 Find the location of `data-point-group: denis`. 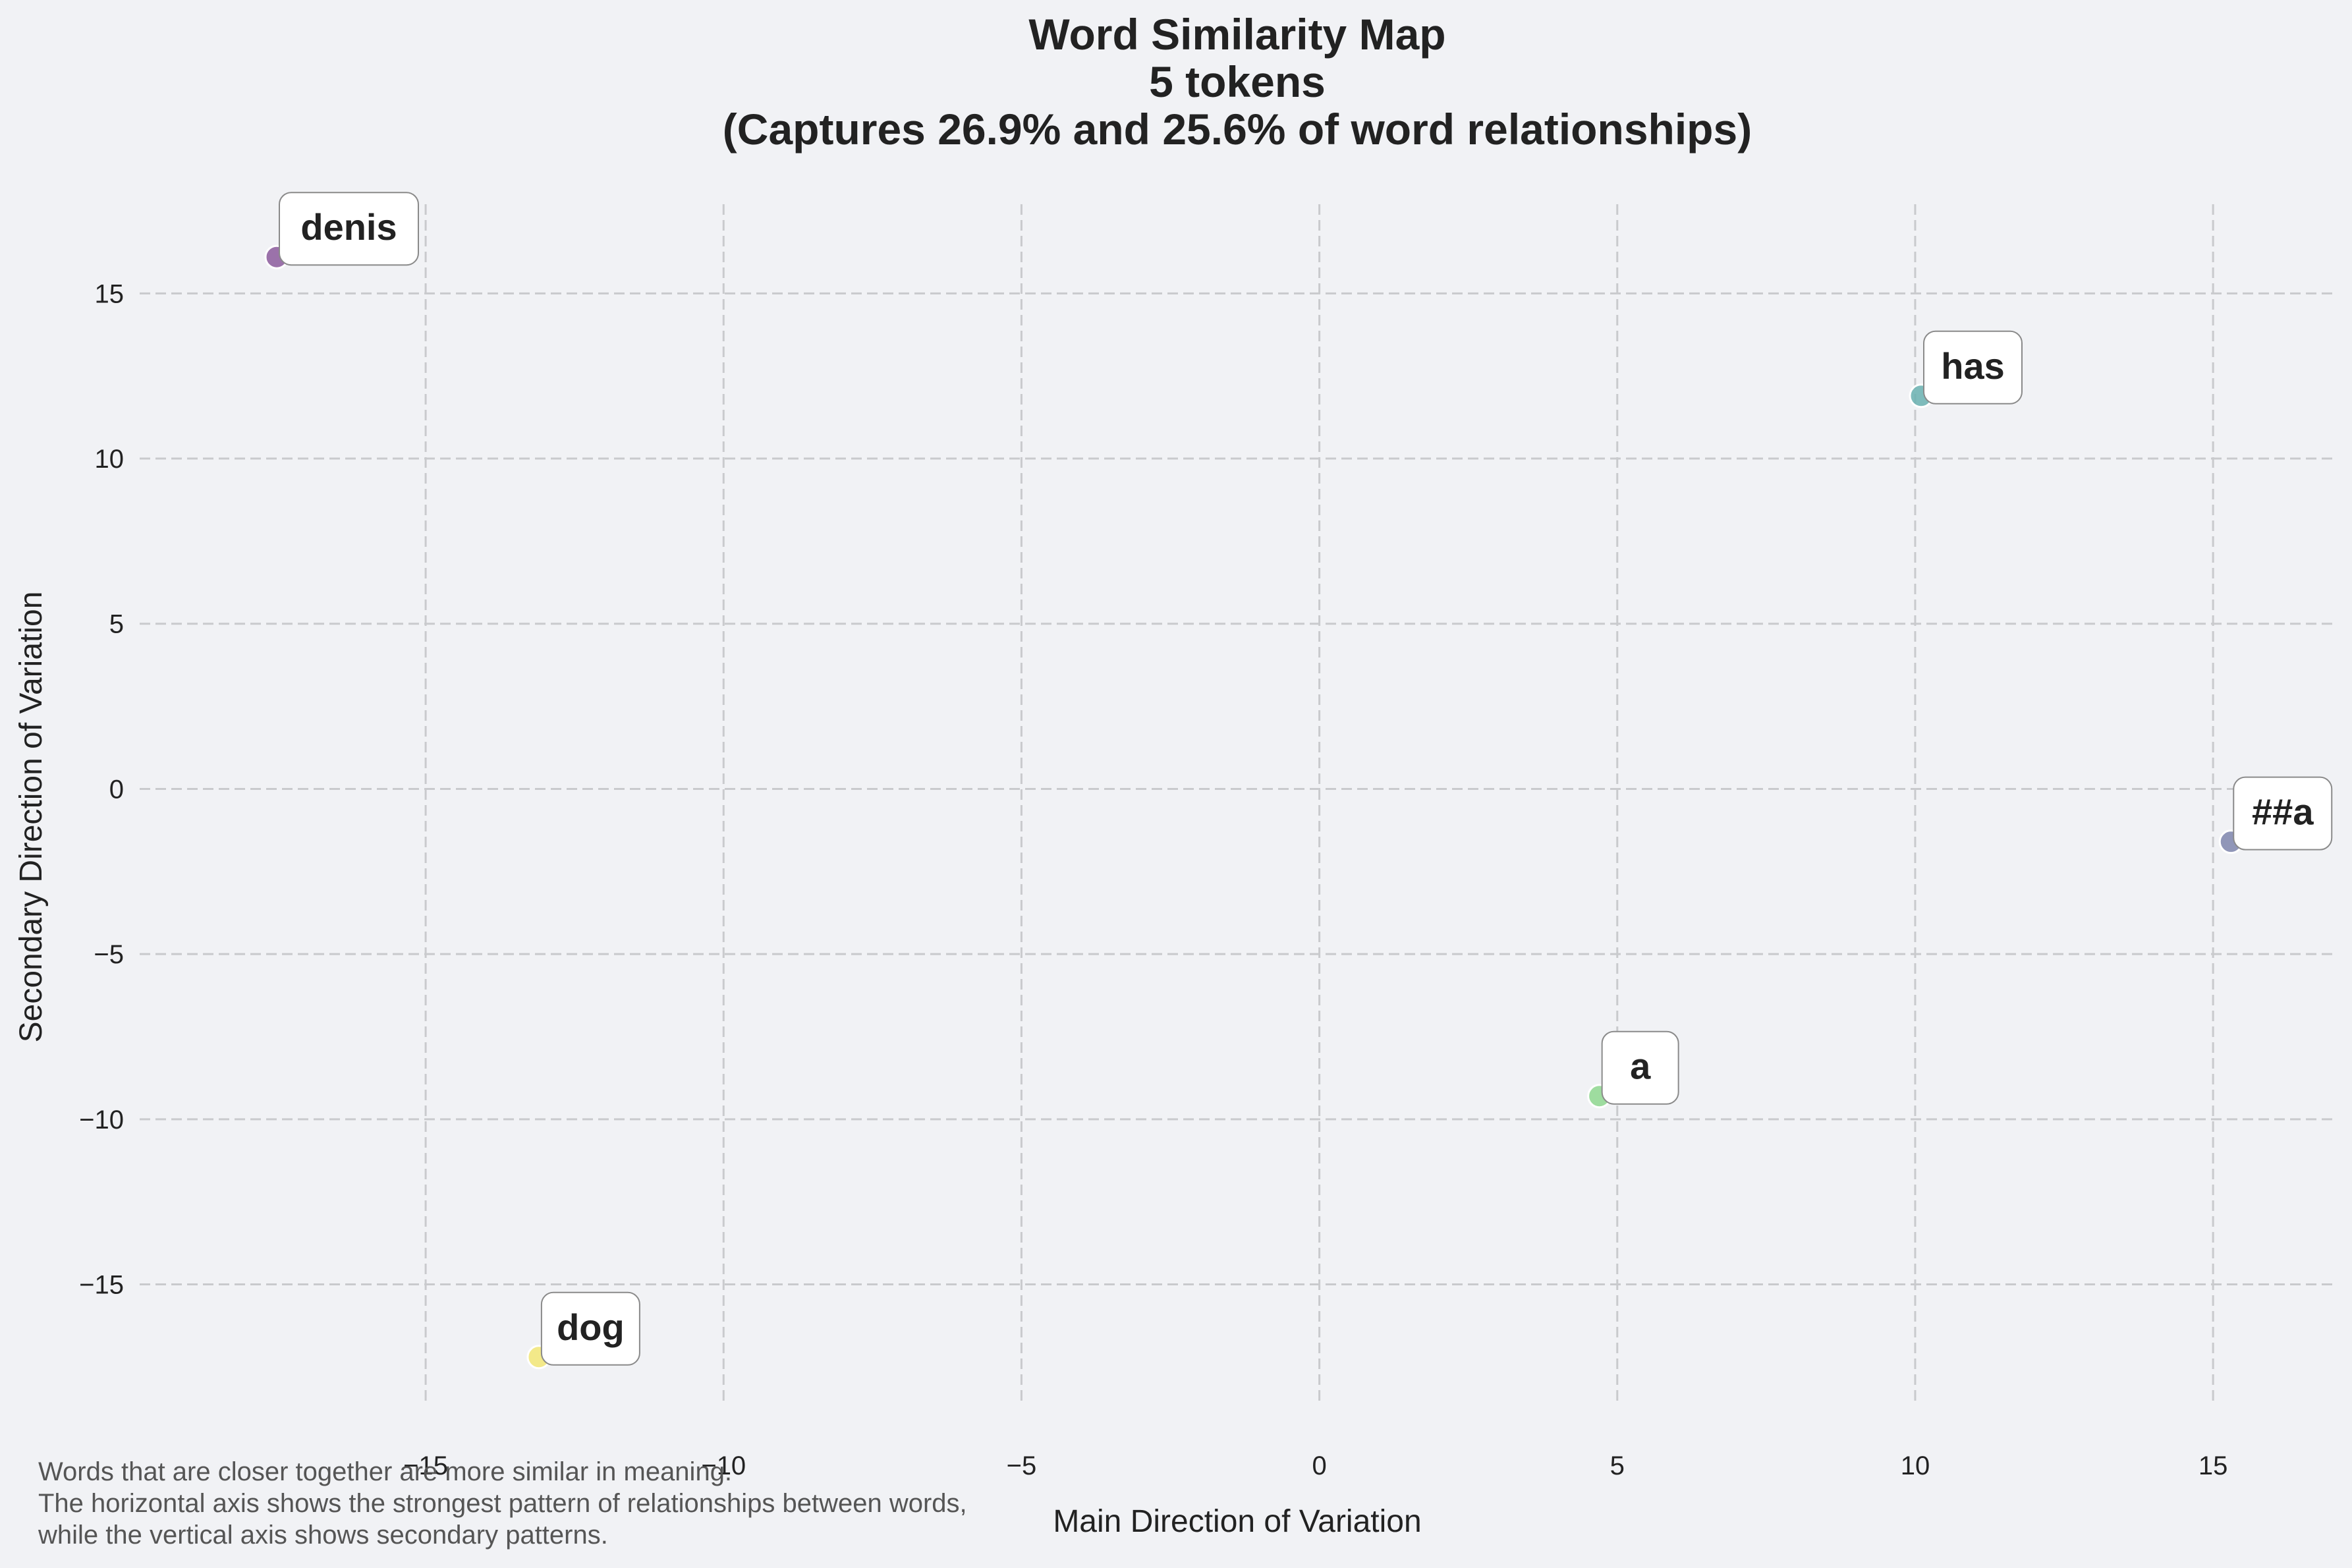

data-point-group: denis is located at coordinates (341, 230).